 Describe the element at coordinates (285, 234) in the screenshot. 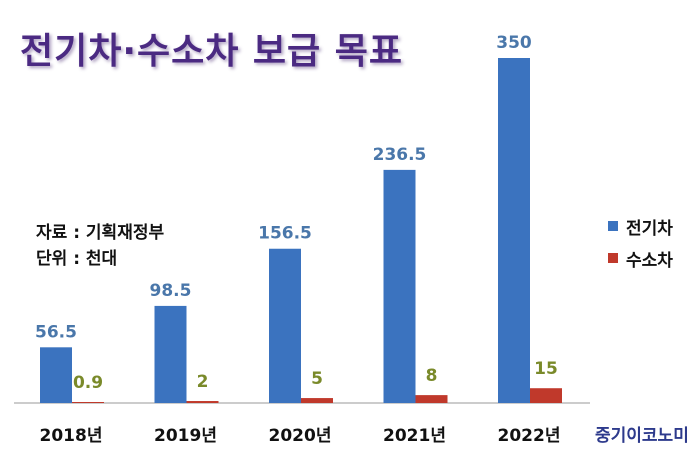

I see `ev-data-label: 156.5` at that location.